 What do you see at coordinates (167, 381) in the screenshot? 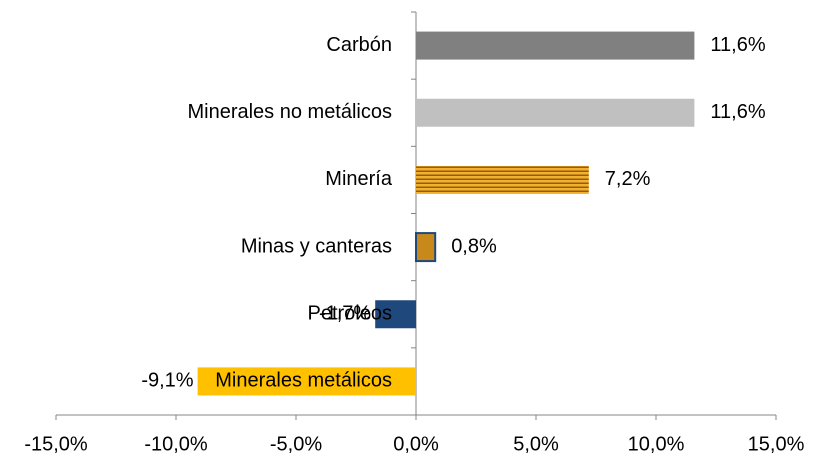
I see `value-label: -9,1%` at bounding box center [167, 381].